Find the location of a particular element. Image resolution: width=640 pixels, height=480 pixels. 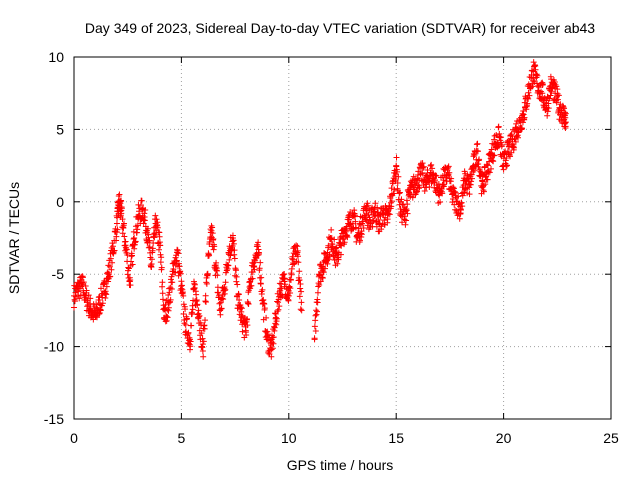

x-tick-label: 20 is located at coordinates (504, 438).